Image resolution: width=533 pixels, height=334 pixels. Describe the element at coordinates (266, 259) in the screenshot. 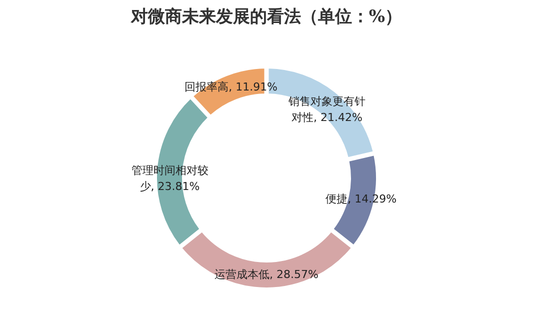

I see `donut-slice` at that location.